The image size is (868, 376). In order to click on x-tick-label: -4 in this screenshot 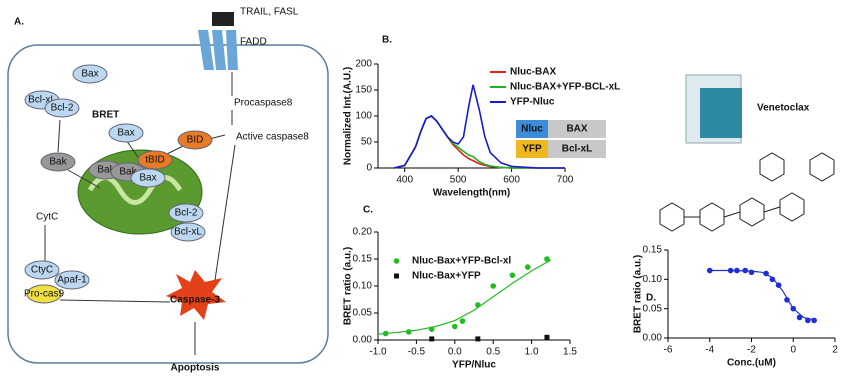, I will do `click(709, 350)`.